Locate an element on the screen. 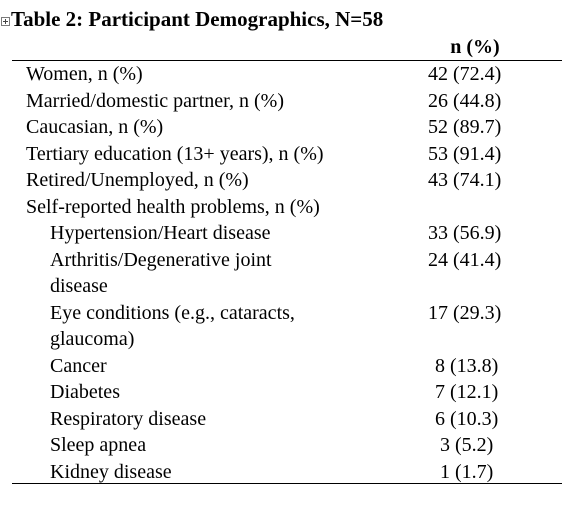 Image resolution: width=562 pixels, height=506 pixels. table-row: Sleep apnea 3 (5.2) is located at coordinates (281, 445).